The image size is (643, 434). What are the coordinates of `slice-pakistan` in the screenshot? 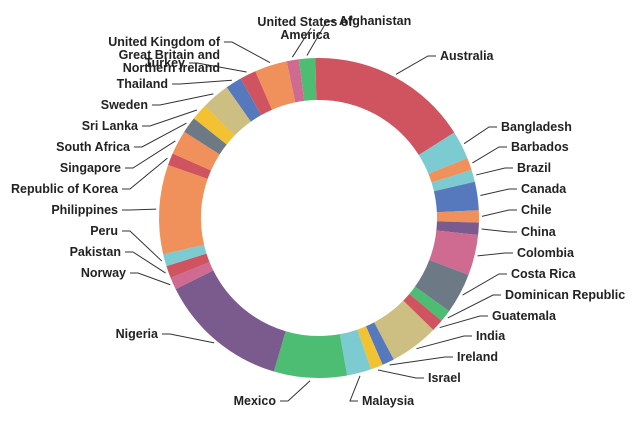 It's located at (188, 265).